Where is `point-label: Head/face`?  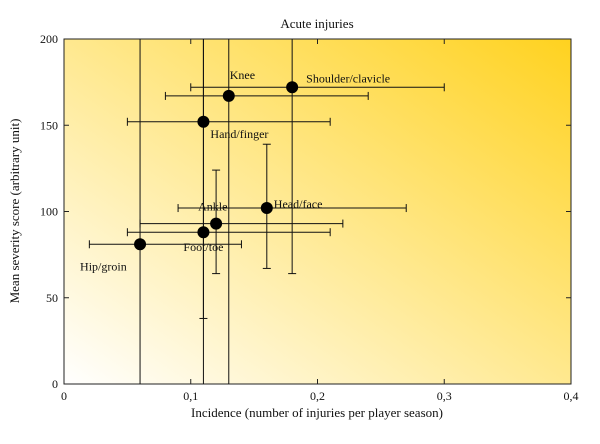
point-label: Head/face is located at coordinates (298, 204).